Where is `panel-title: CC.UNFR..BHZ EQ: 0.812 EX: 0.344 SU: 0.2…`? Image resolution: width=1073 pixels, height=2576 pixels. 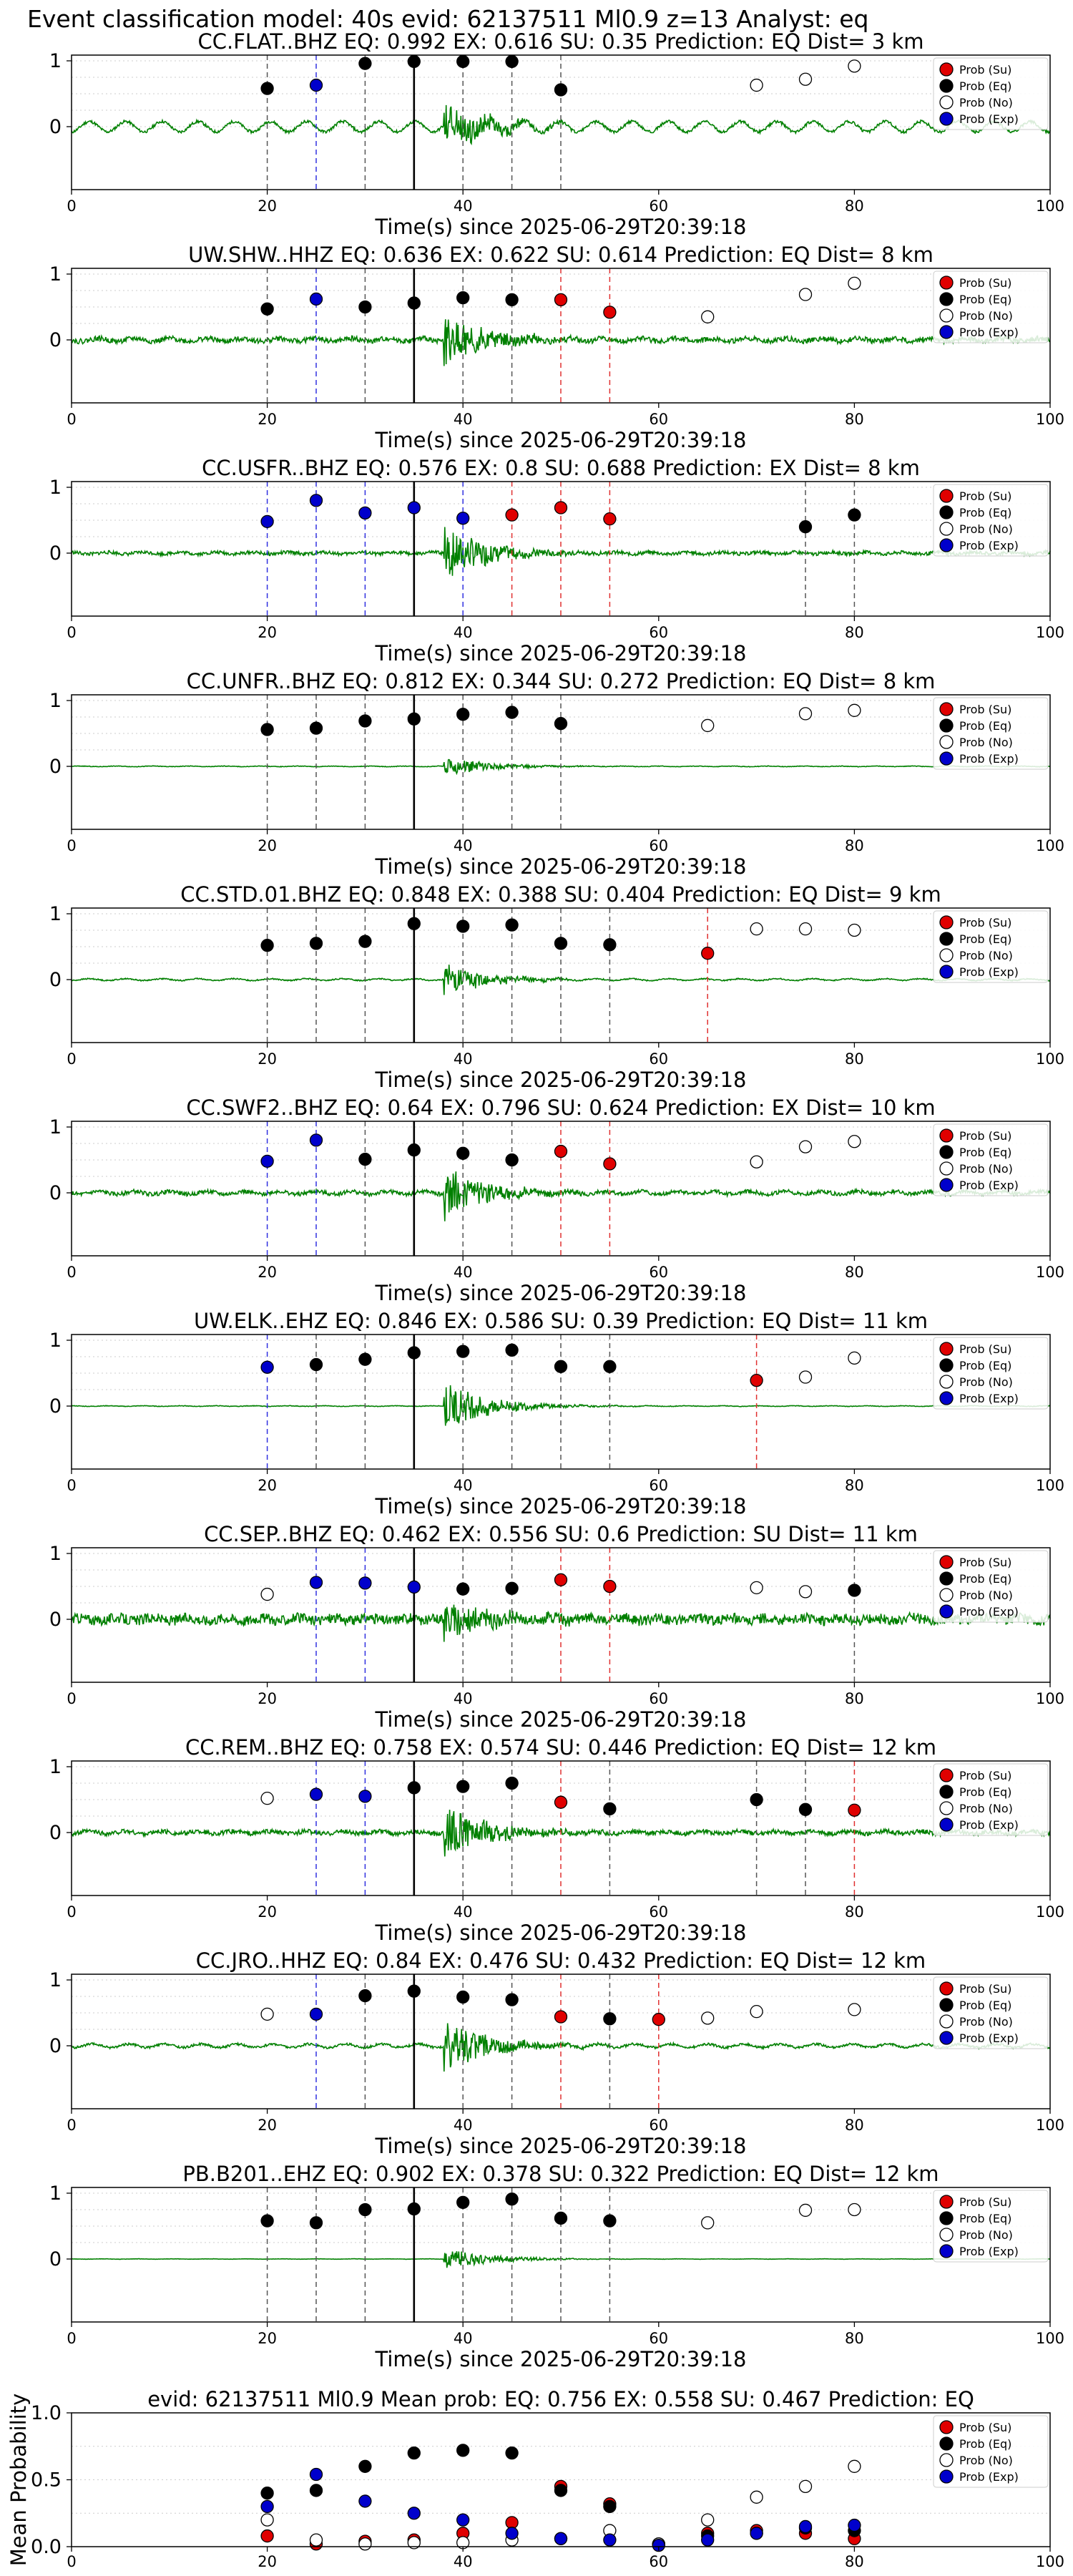
panel-title: CC.UNFR..BHZ EQ: 0.812 EX: 0.344 SU: 0.2… is located at coordinates (561, 681).